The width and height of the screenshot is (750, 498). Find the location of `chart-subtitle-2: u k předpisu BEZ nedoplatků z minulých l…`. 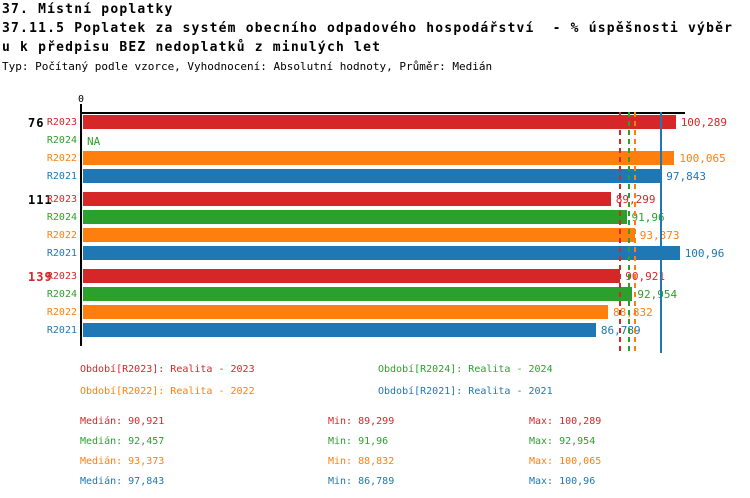

chart-subtitle-2: u k předpisu BEZ nedoplatků z minulých l… is located at coordinates (192, 47).